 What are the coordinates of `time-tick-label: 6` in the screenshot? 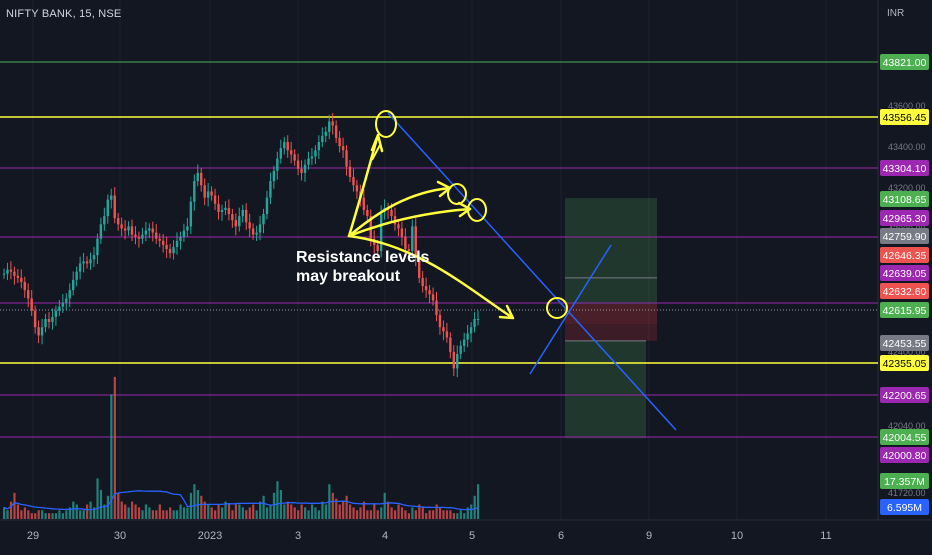 It's located at (561, 536).